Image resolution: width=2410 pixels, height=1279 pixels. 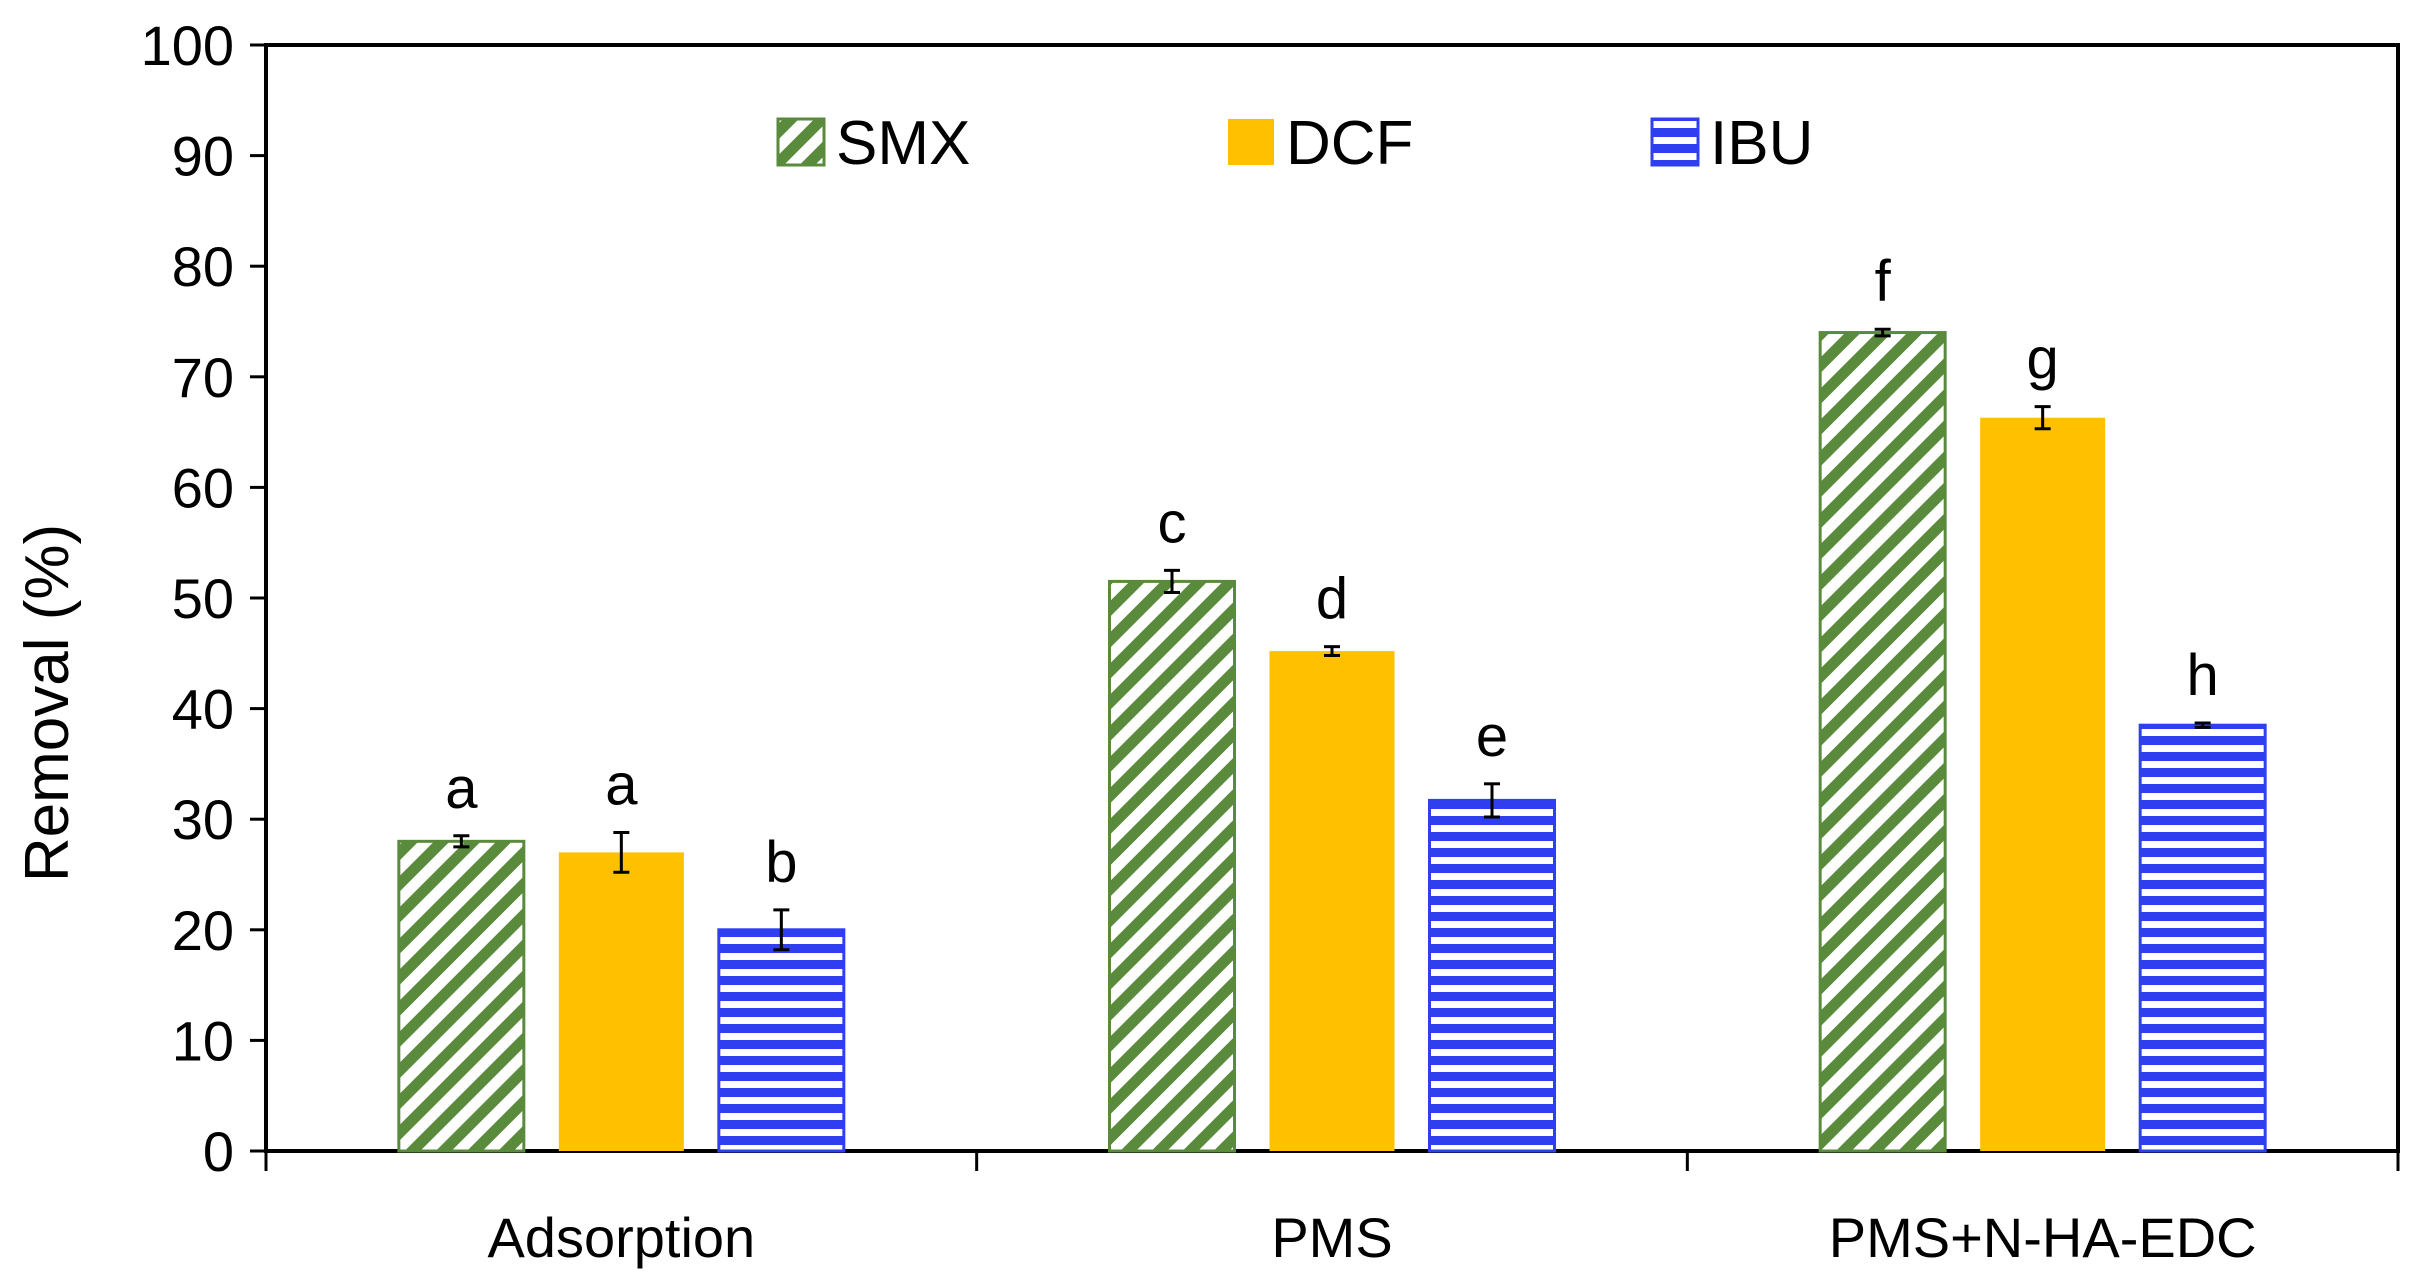 What do you see at coordinates (203, 487) in the screenshot?
I see `y-tick-label: 60` at bounding box center [203, 487].